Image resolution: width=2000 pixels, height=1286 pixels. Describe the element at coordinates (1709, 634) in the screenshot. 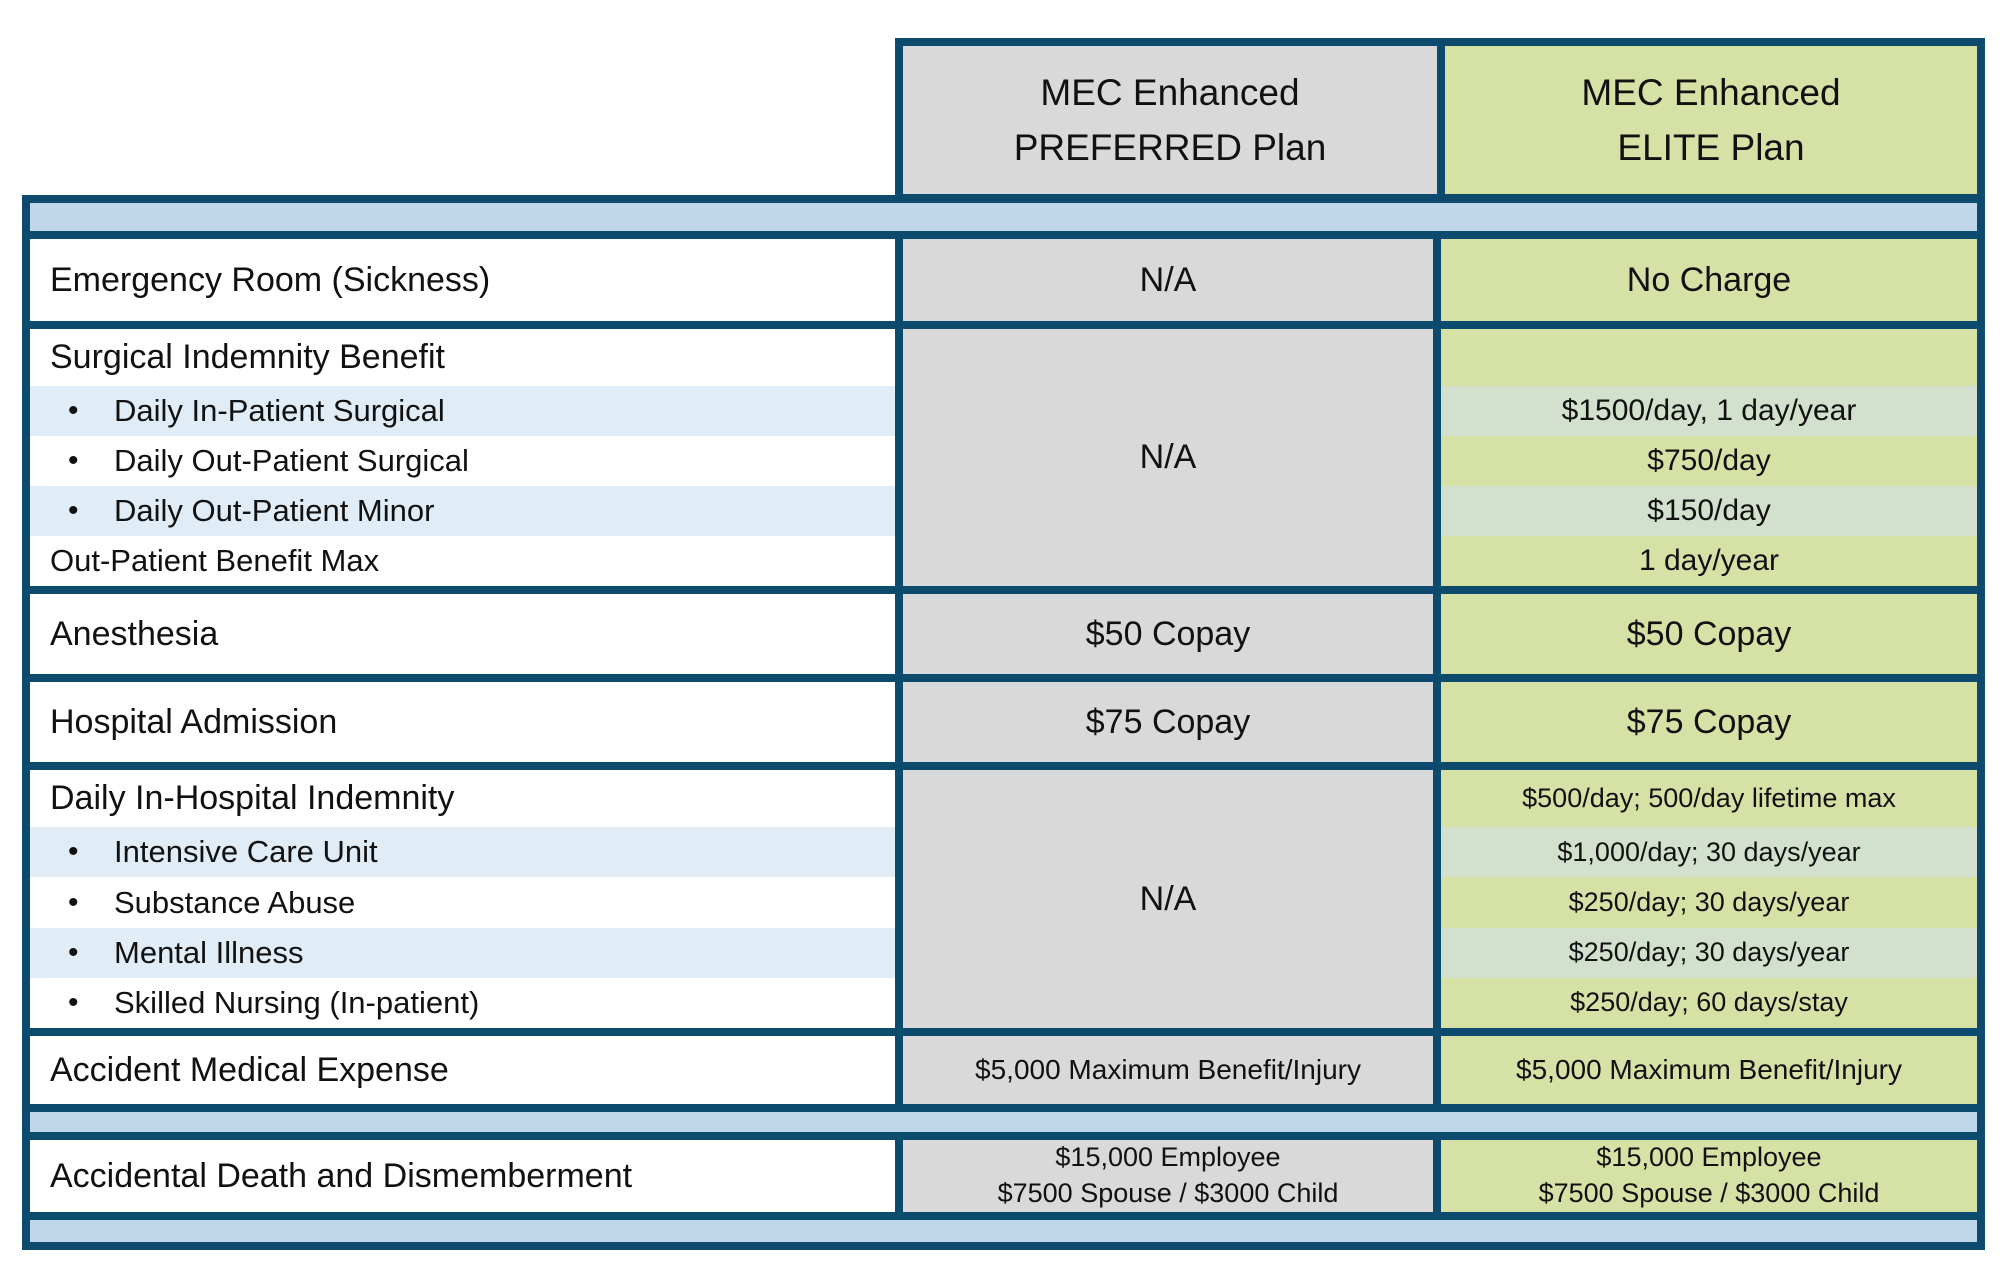

I see `row-anesthesia-elite-value: $50 Copay` at that location.